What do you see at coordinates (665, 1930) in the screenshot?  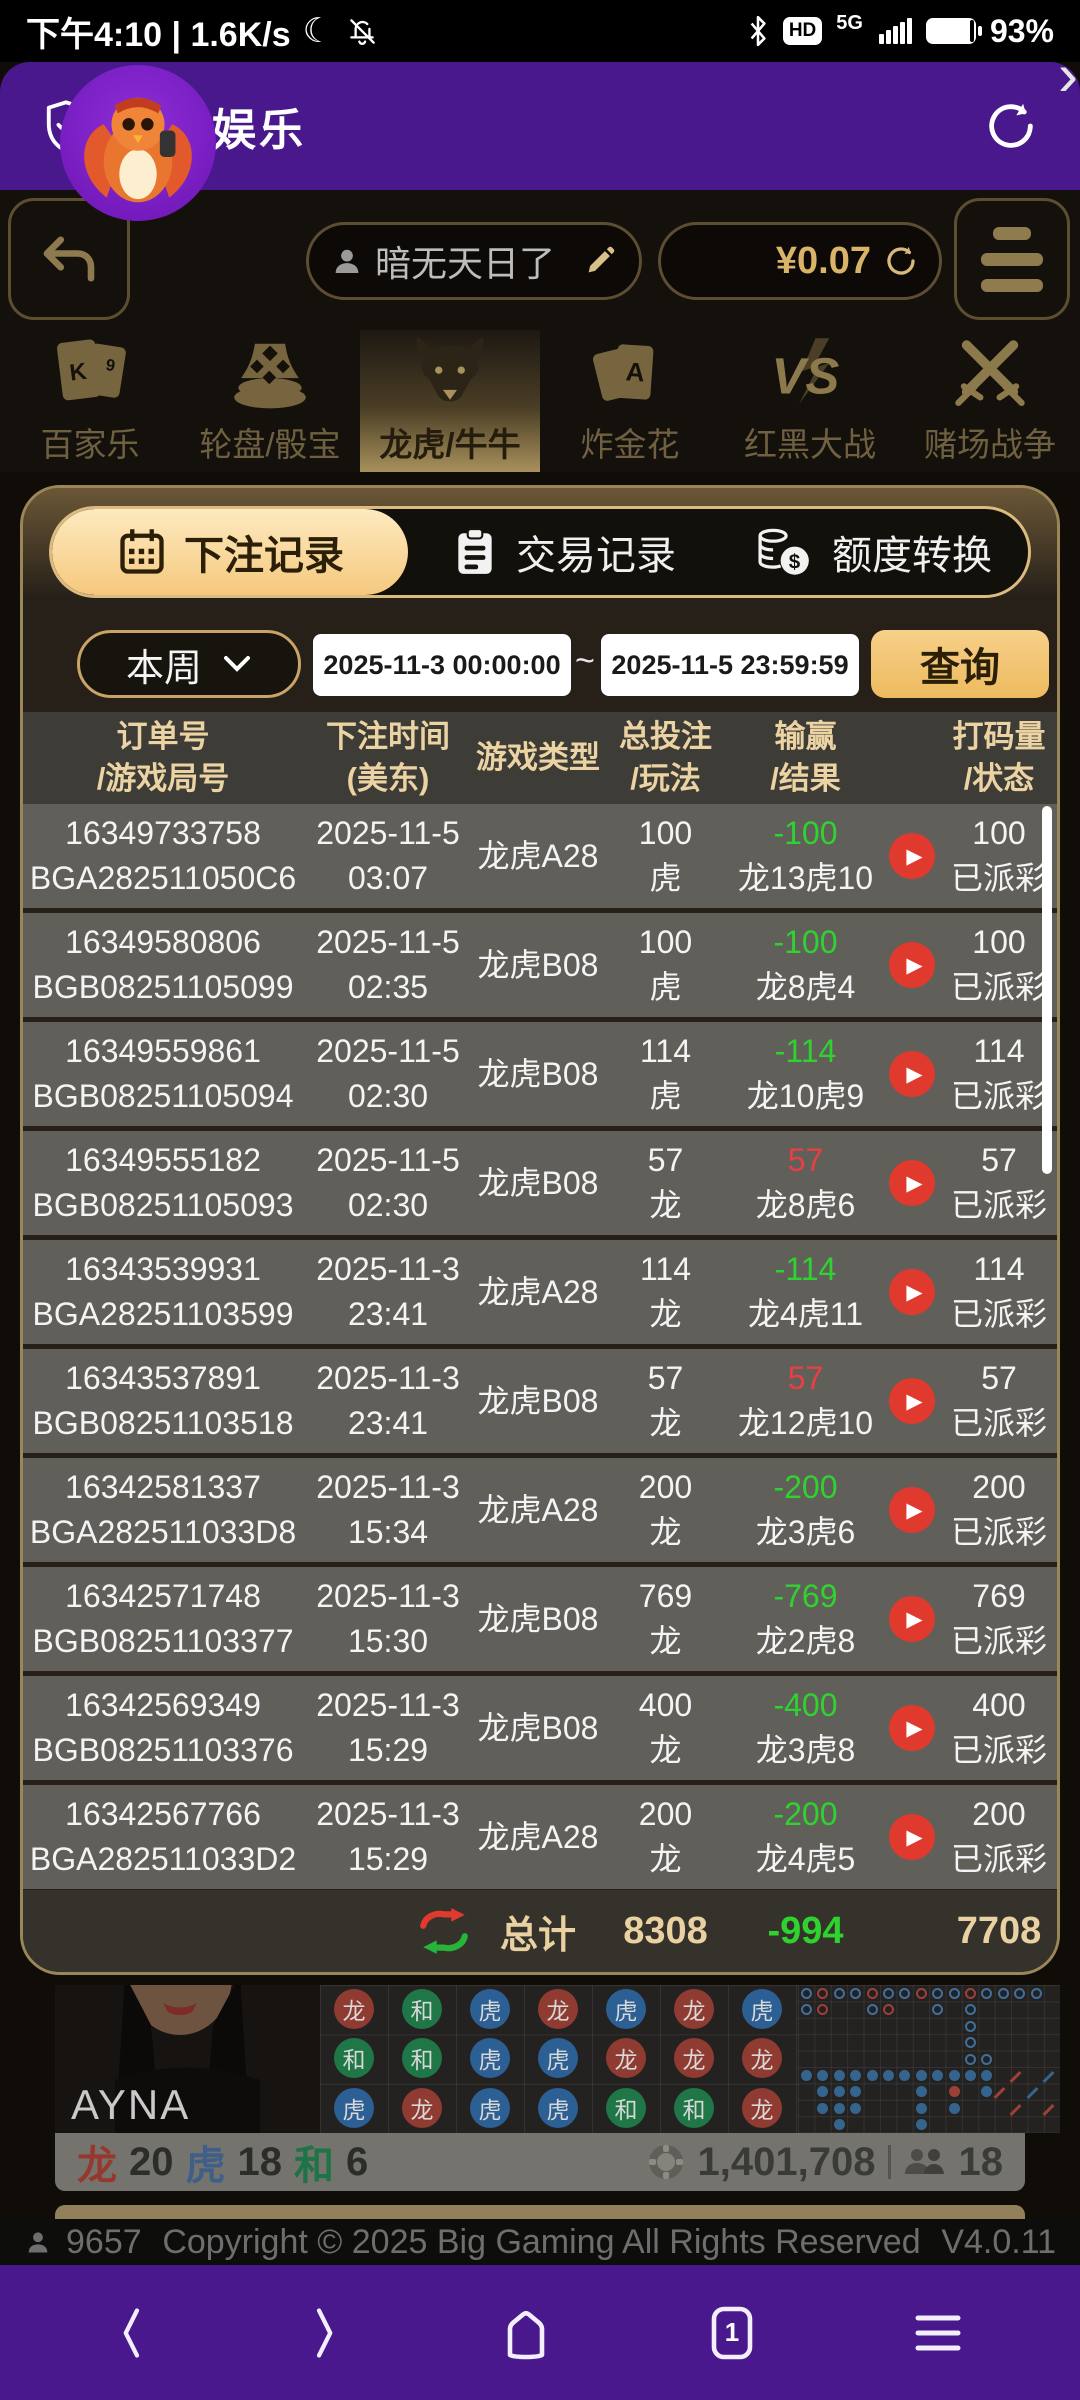 I see `total-bet: 8308` at bounding box center [665, 1930].